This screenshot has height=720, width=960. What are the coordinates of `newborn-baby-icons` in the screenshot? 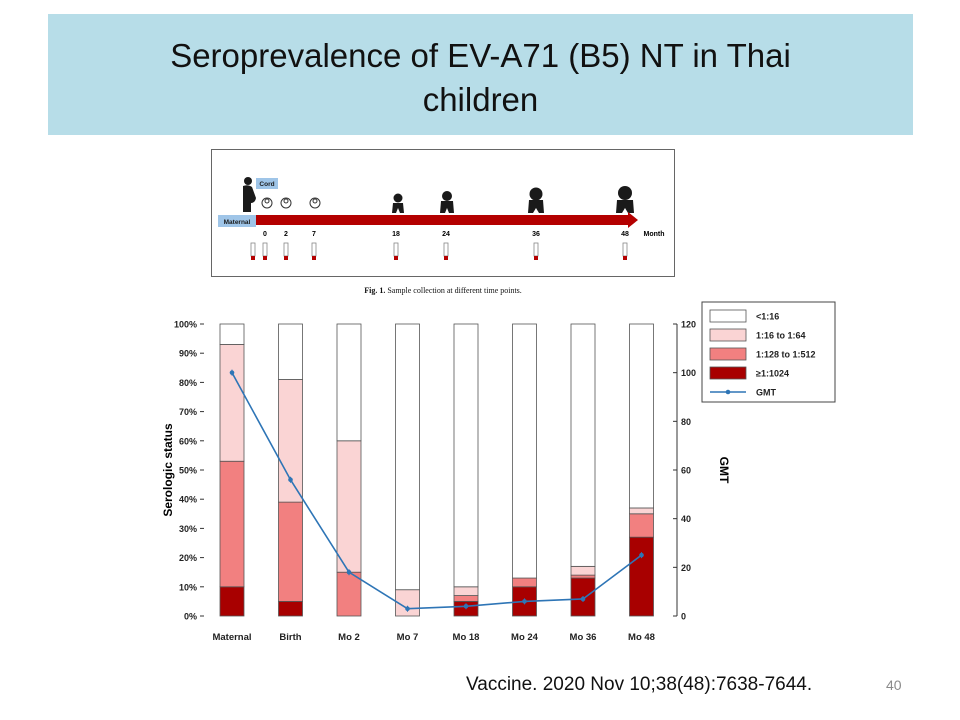 It's located at (291, 203).